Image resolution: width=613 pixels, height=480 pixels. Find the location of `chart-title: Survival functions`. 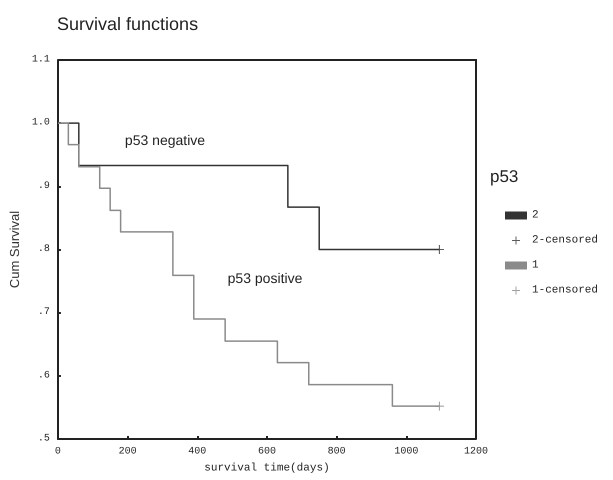

chart-title: Survival functions is located at coordinates (127, 24).